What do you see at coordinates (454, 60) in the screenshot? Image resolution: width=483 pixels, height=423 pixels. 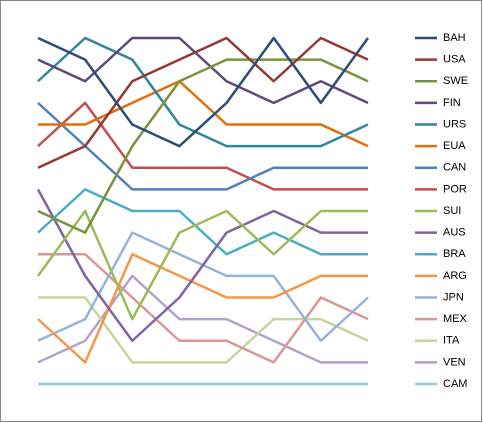 I see `legend-label: USA` at bounding box center [454, 60].